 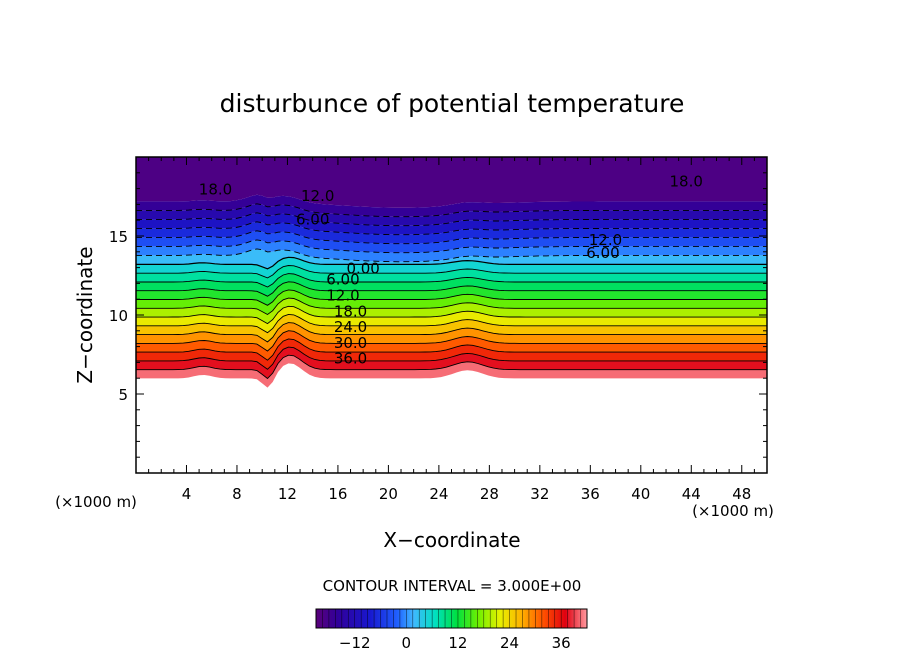 I want to click on x-tick-label: 40, so click(x=640, y=494).